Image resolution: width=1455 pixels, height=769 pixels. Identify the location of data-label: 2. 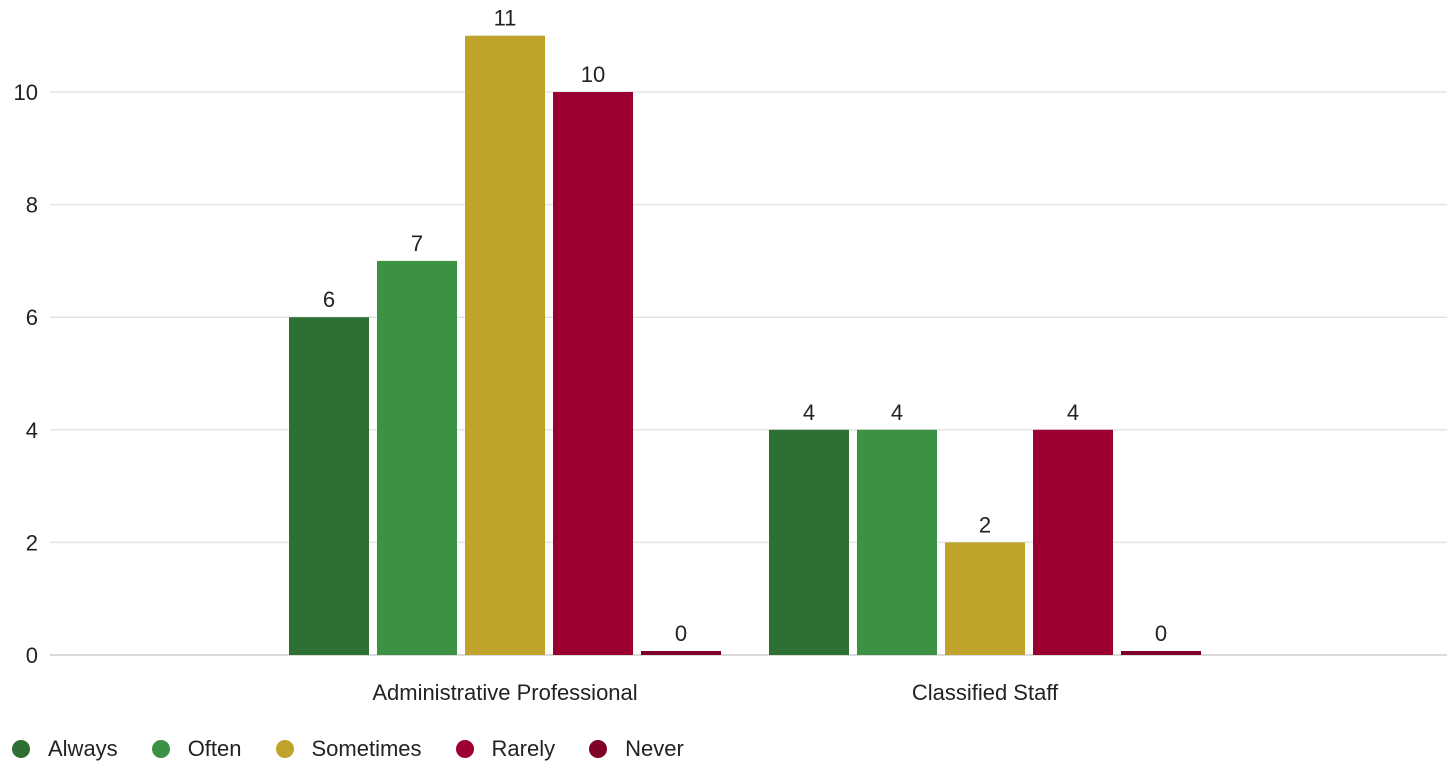
(985, 524).